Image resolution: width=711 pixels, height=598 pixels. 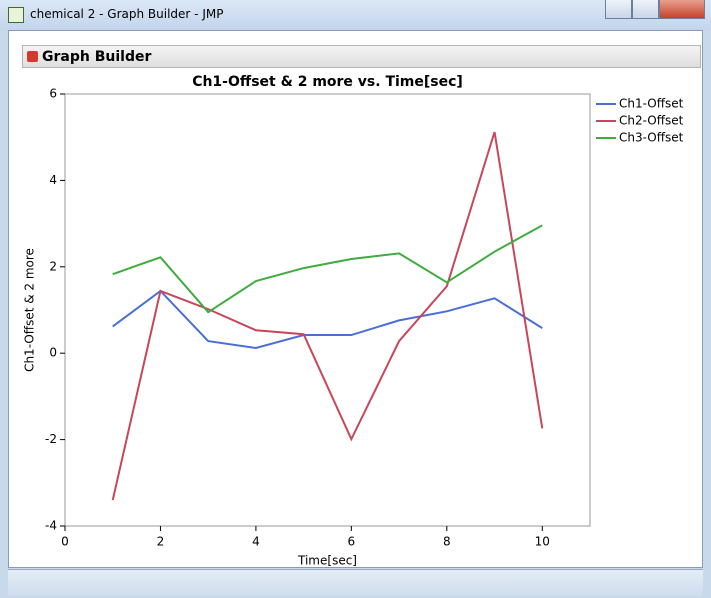 I want to click on red-triangle-menu, so click(x=32, y=56).